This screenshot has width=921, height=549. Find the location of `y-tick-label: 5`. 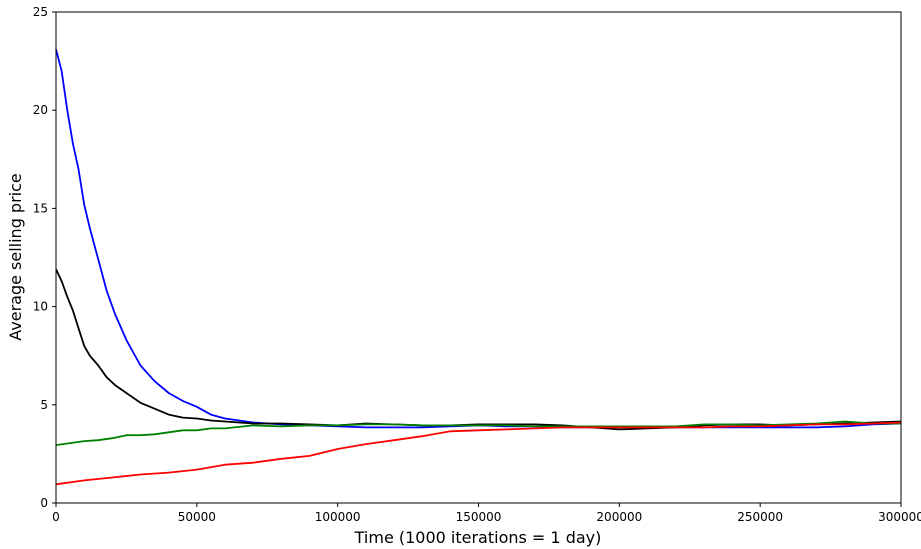

y-tick-label: 5 is located at coordinates (44, 405).